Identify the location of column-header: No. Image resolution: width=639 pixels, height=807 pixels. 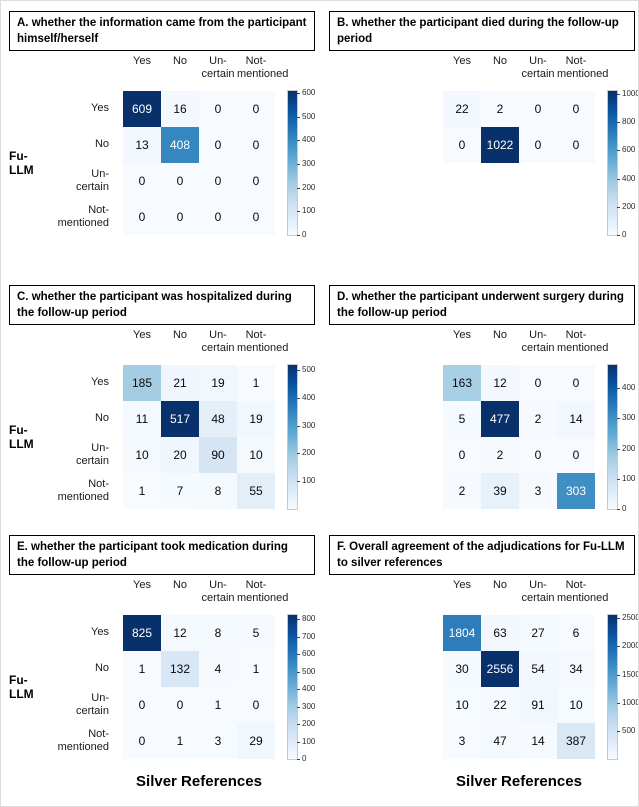
(180, 61).